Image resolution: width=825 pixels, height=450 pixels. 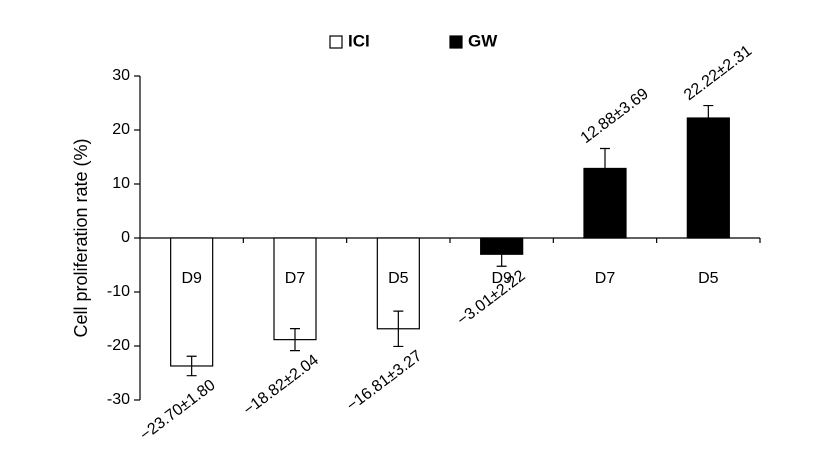 I want to click on y-tick-label: 10, so click(x=121, y=183).